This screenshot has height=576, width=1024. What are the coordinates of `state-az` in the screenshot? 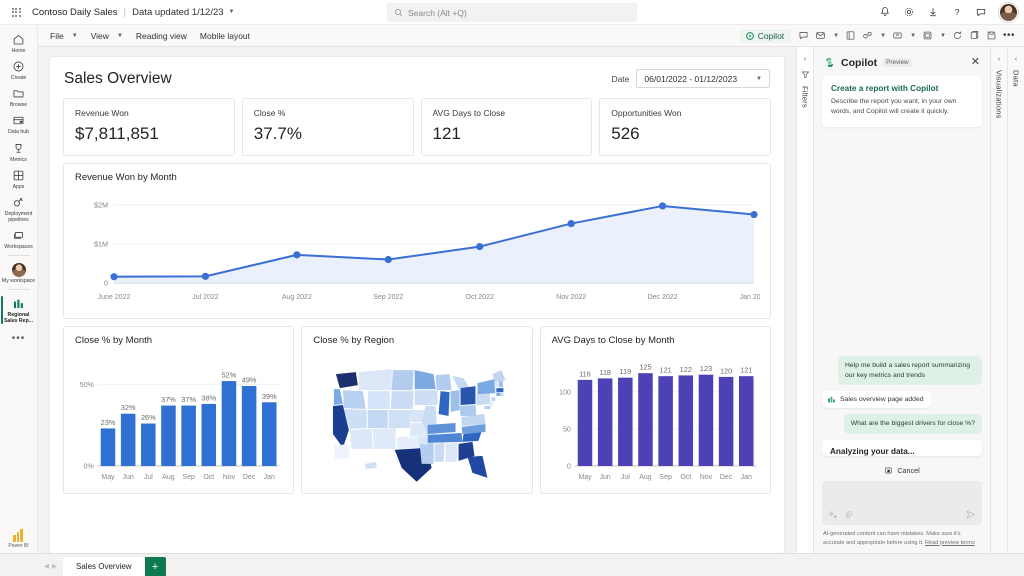 It's located at (362, 438).